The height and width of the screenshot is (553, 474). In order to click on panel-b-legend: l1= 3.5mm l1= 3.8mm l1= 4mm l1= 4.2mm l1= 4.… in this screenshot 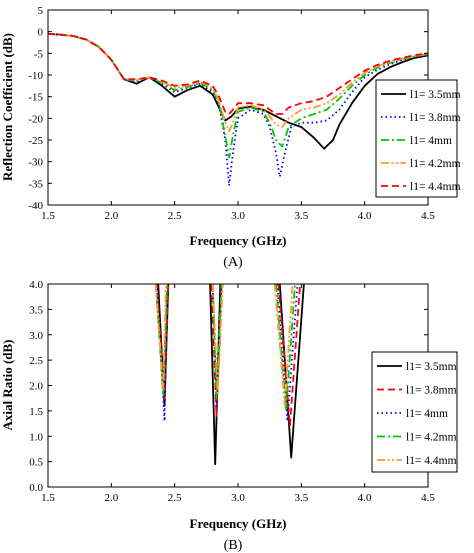, I will do `click(414, 412)`.